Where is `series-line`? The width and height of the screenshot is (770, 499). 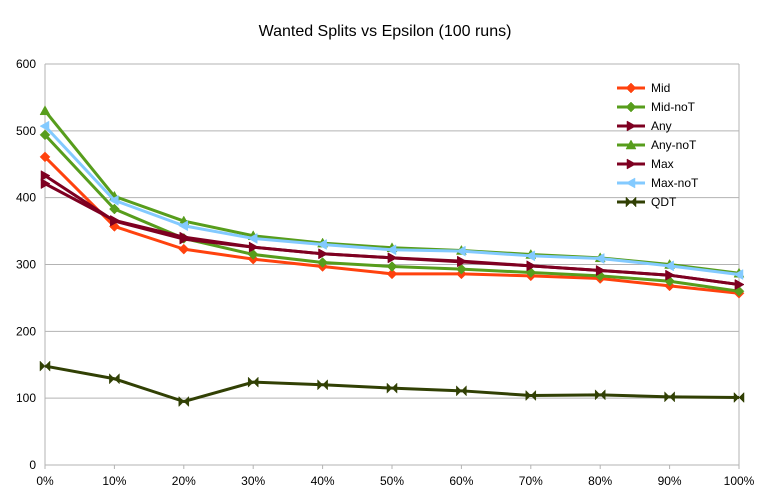 series-line is located at coordinates (392, 384).